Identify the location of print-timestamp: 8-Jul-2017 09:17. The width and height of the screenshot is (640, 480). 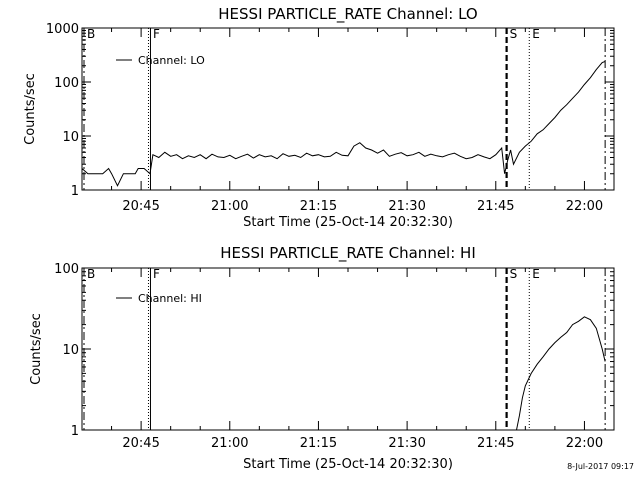
(600, 466).